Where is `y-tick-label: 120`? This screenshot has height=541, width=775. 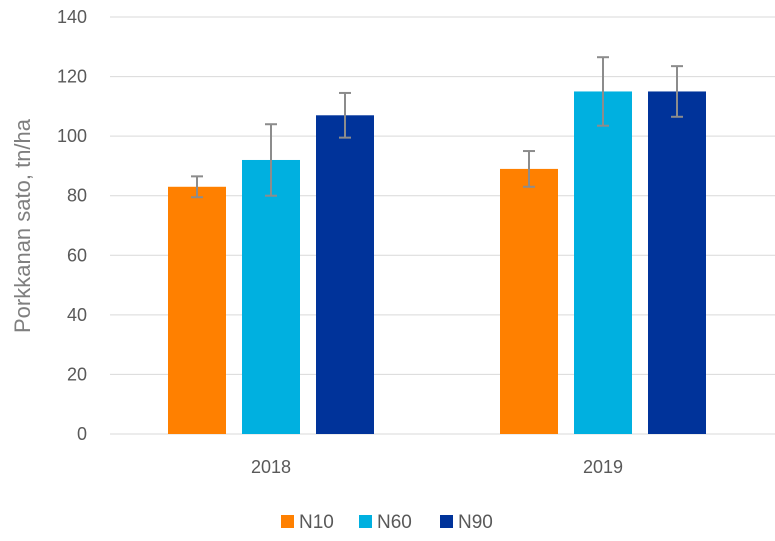
y-tick-label: 120 is located at coordinates (72, 77).